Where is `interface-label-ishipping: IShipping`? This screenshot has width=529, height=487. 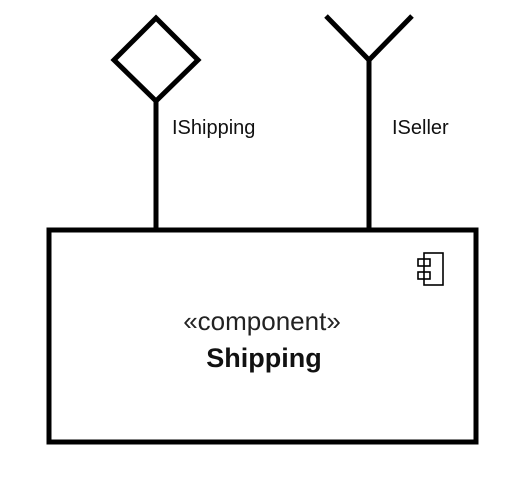
interface-label-ishipping: IShipping is located at coordinates (213, 128).